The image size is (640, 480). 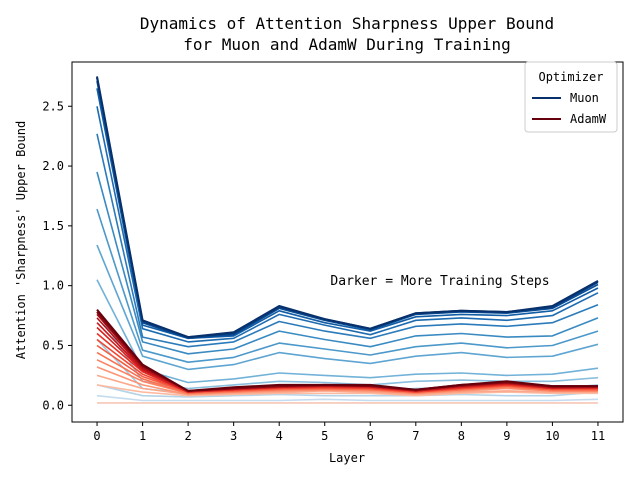 What do you see at coordinates (233, 436) in the screenshot?
I see `x-tick-label: 3` at bounding box center [233, 436].